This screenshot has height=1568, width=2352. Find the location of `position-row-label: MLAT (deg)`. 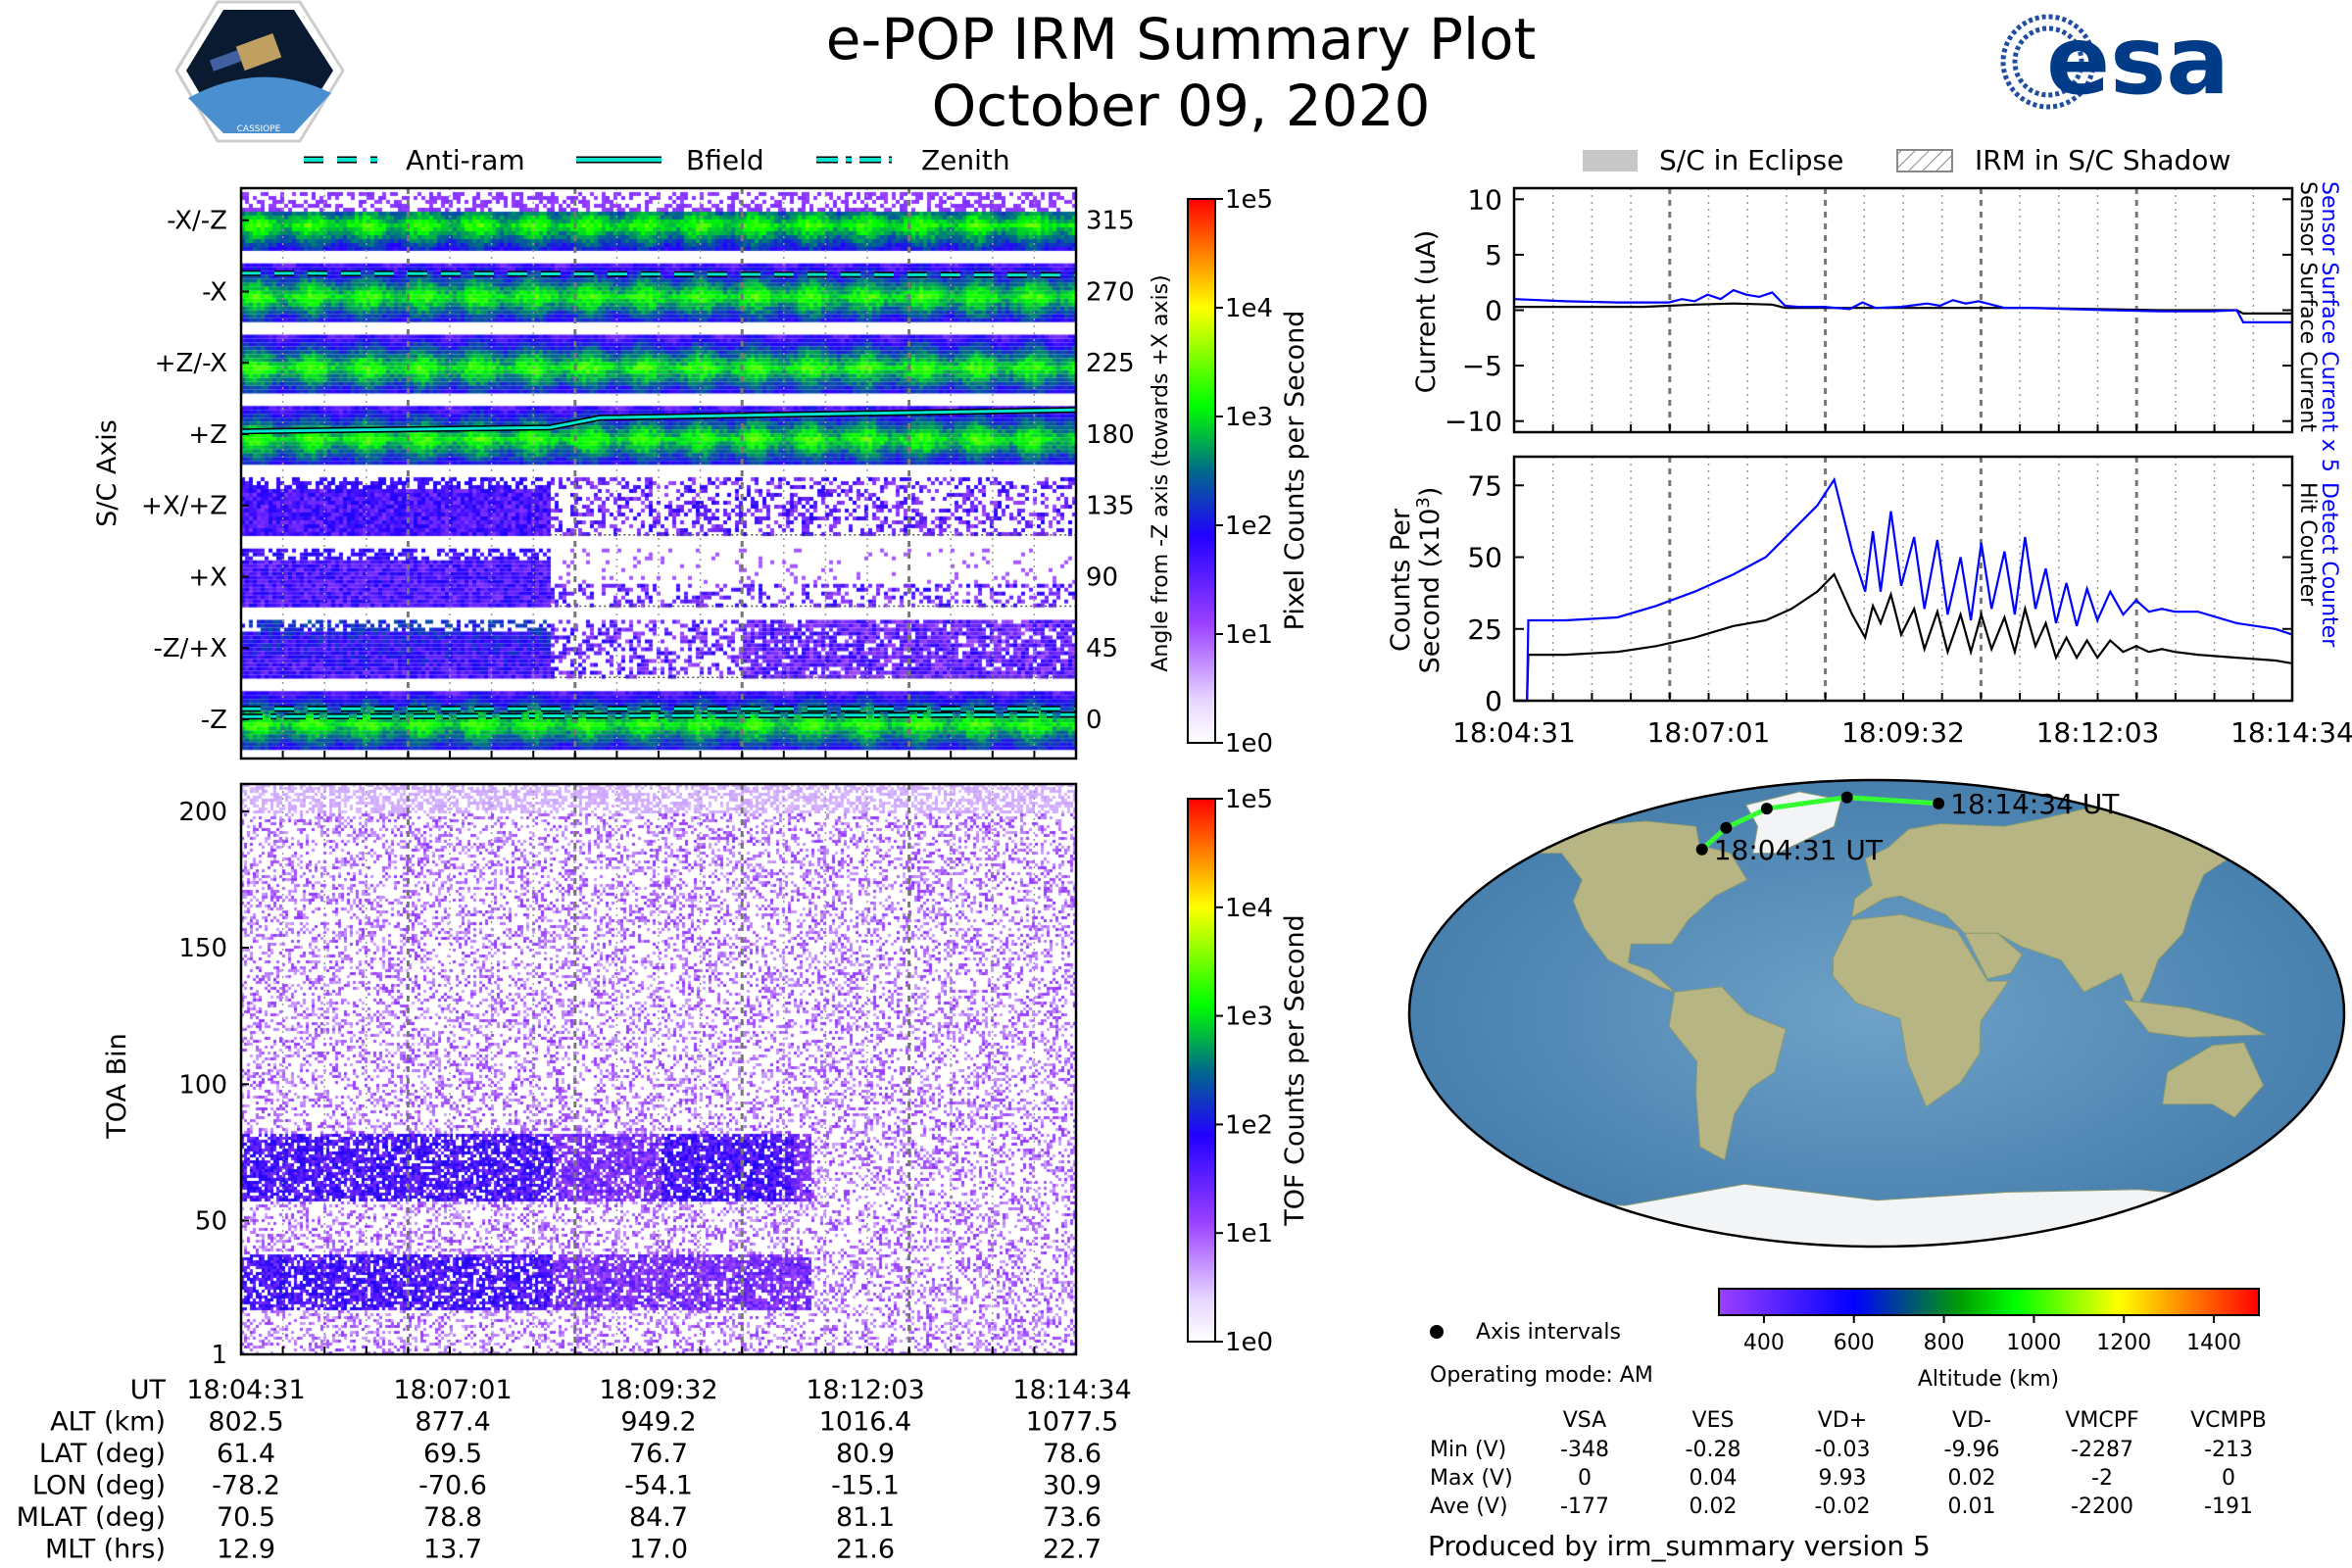

position-row-label: MLAT (deg) is located at coordinates (91, 1517).